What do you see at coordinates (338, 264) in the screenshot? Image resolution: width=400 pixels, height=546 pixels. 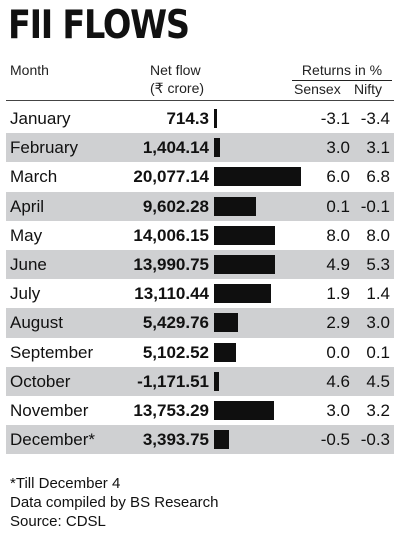 I see `sensex-return: 4.9` at bounding box center [338, 264].